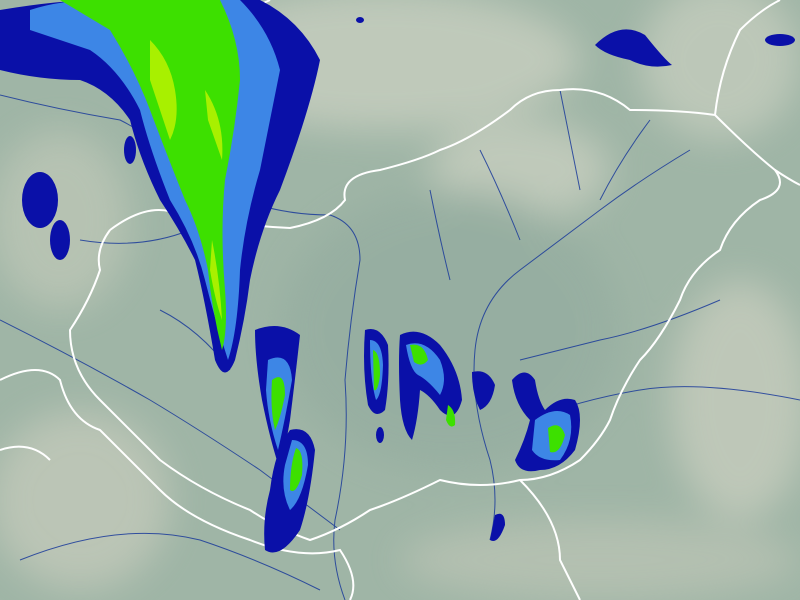 The height and width of the screenshot is (600, 800). What do you see at coordinates (25, 453) in the screenshot?
I see `border-serbia` at bounding box center [25, 453].